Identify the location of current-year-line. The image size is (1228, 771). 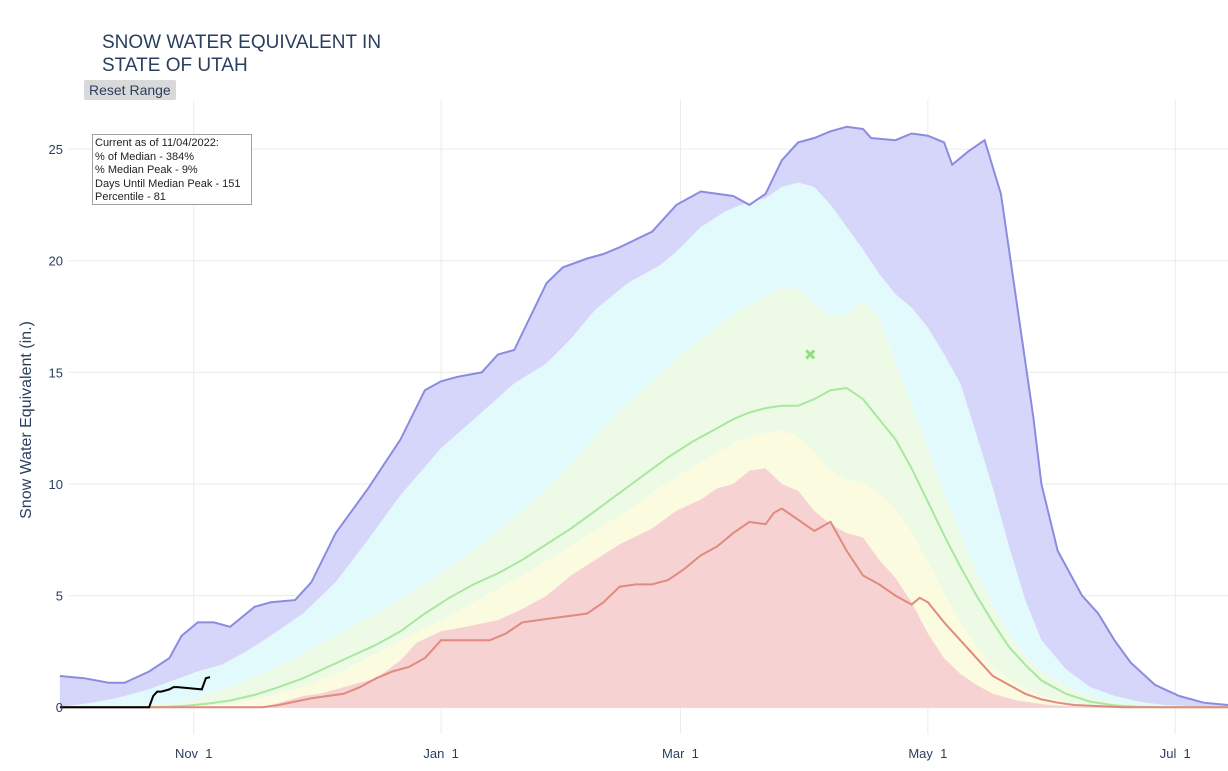
(135, 692).